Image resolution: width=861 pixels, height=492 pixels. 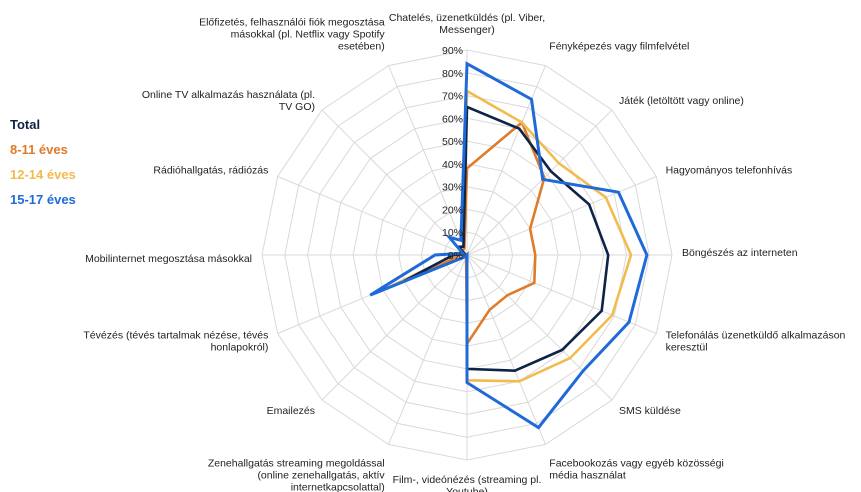 I want to click on category-label-line: Facebookozás vagy egyéb közösségi, so click(x=636, y=464).